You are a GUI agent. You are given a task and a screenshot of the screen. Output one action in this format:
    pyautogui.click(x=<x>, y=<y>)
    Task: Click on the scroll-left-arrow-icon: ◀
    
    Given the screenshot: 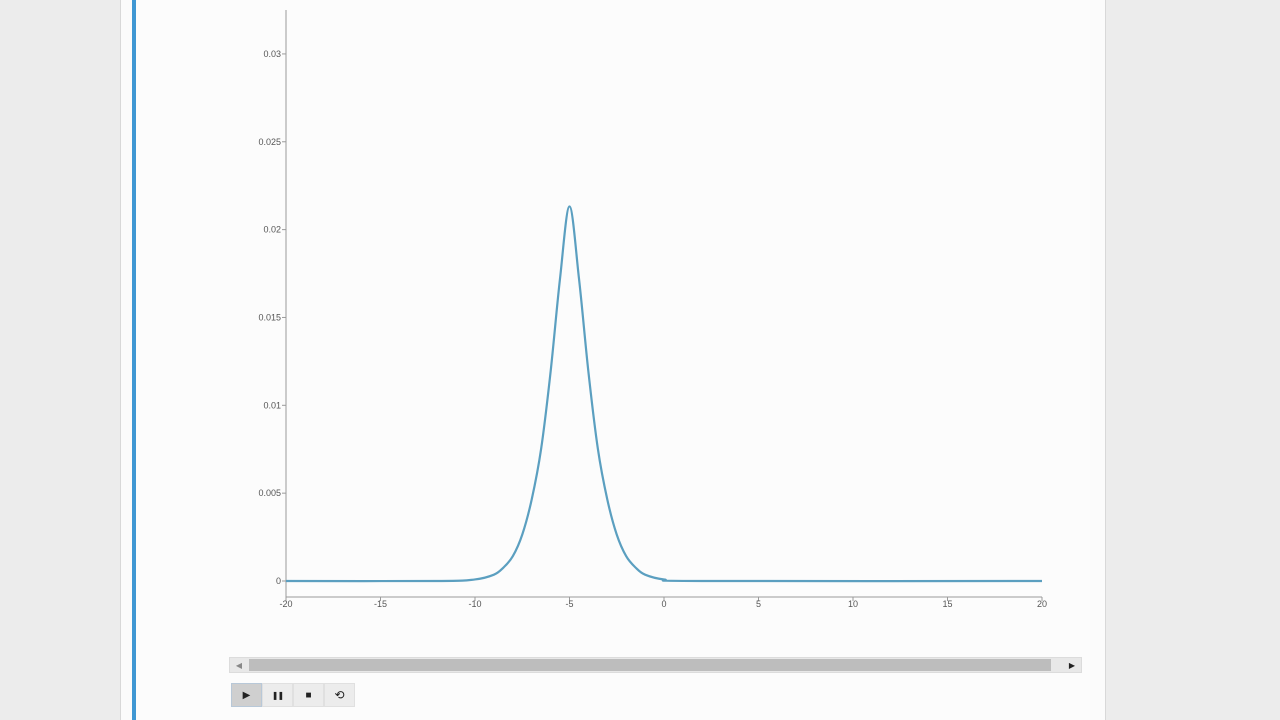 What is the action you would take?
    pyautogui.click(x=239, y=665)
    